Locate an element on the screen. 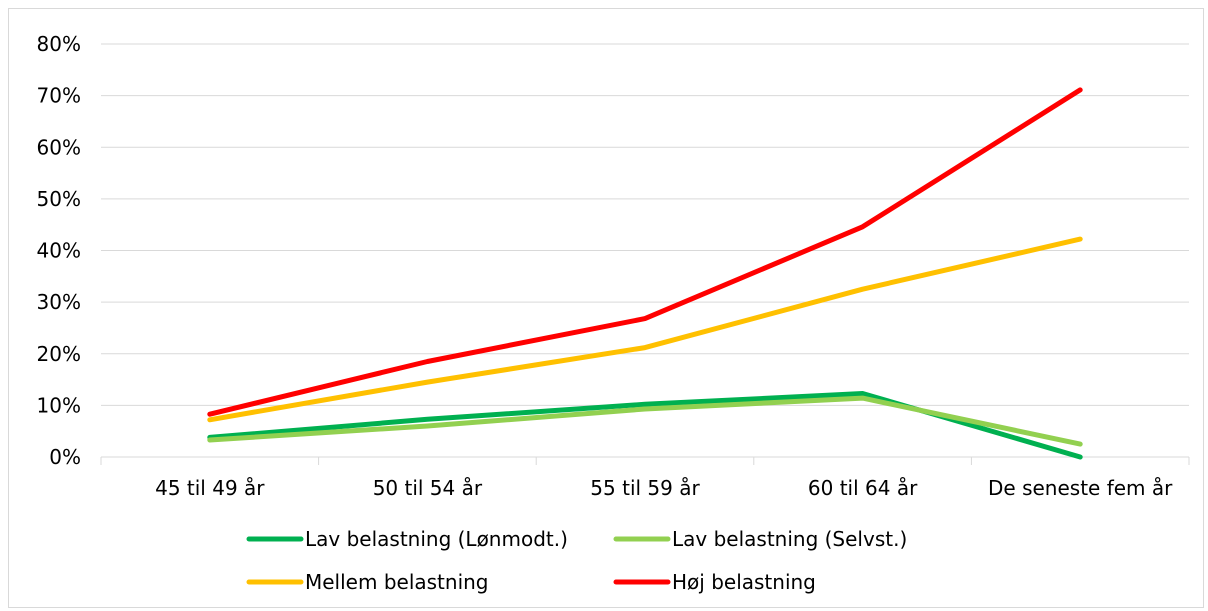  legend-item: Lav belastning (Lønmodt.) is located at coordinates (408, 539).